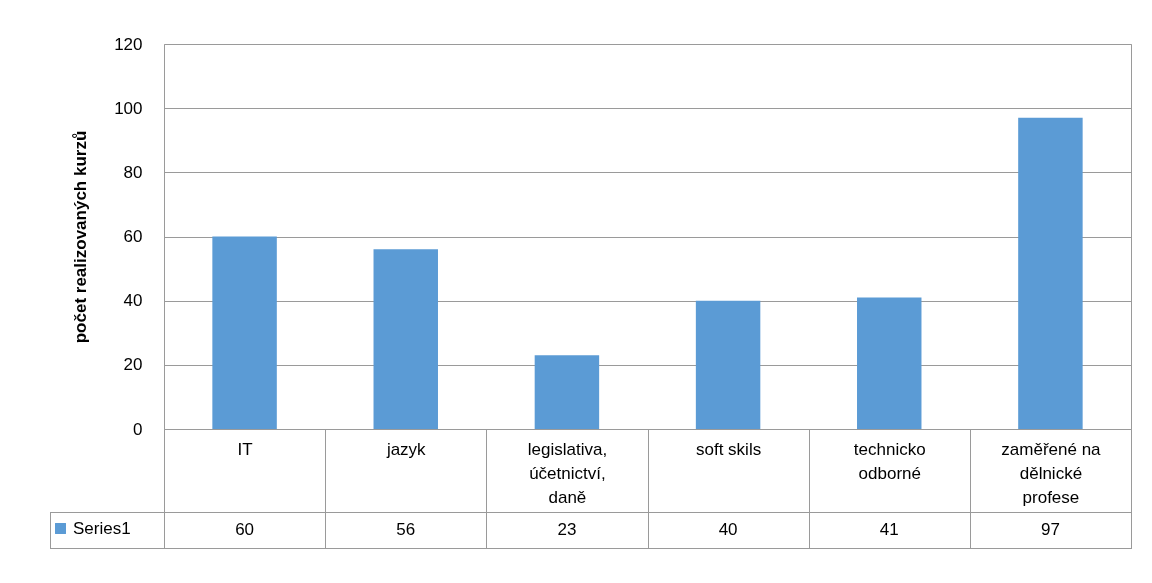  Describe the element at coordinates (1050, 529) in the screenshot. I see `data-label: 97` at that location.